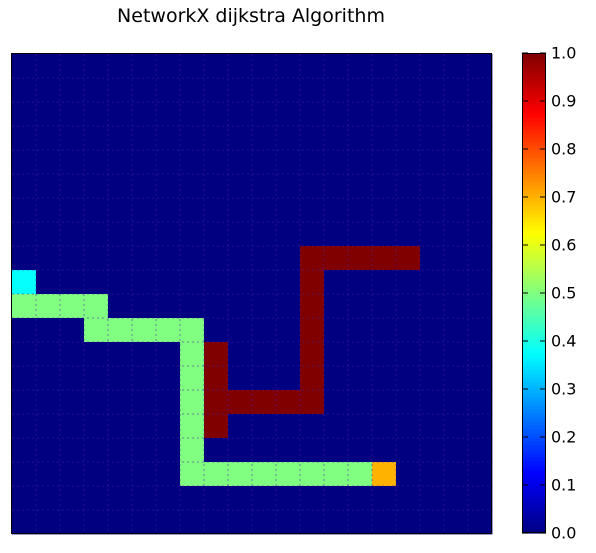 The image size is (596, 553). I want to click on colorbar-tick-label: 0.9, so click(563, 101).